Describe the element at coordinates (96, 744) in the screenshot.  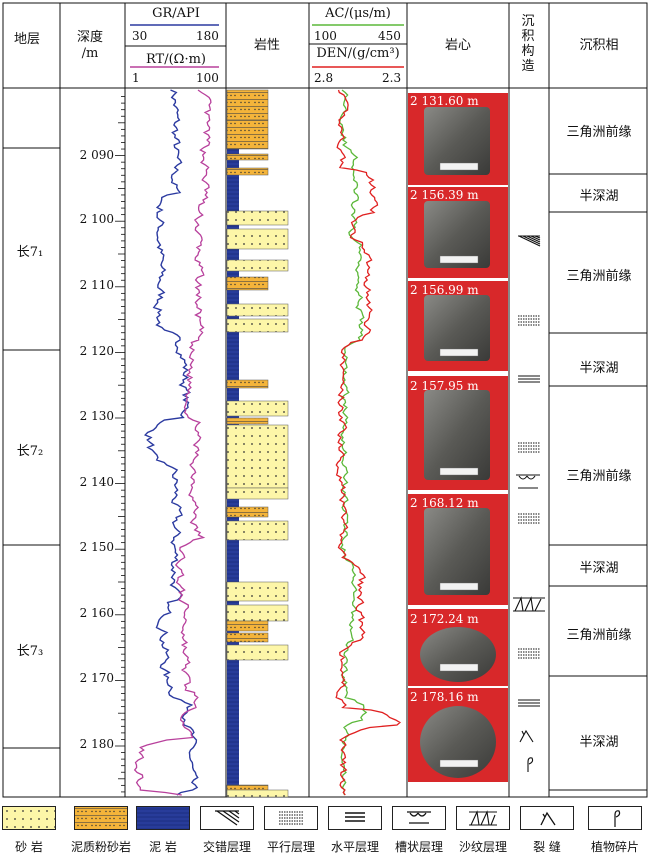
I see `depth-tick-label: 2 180` at that location.